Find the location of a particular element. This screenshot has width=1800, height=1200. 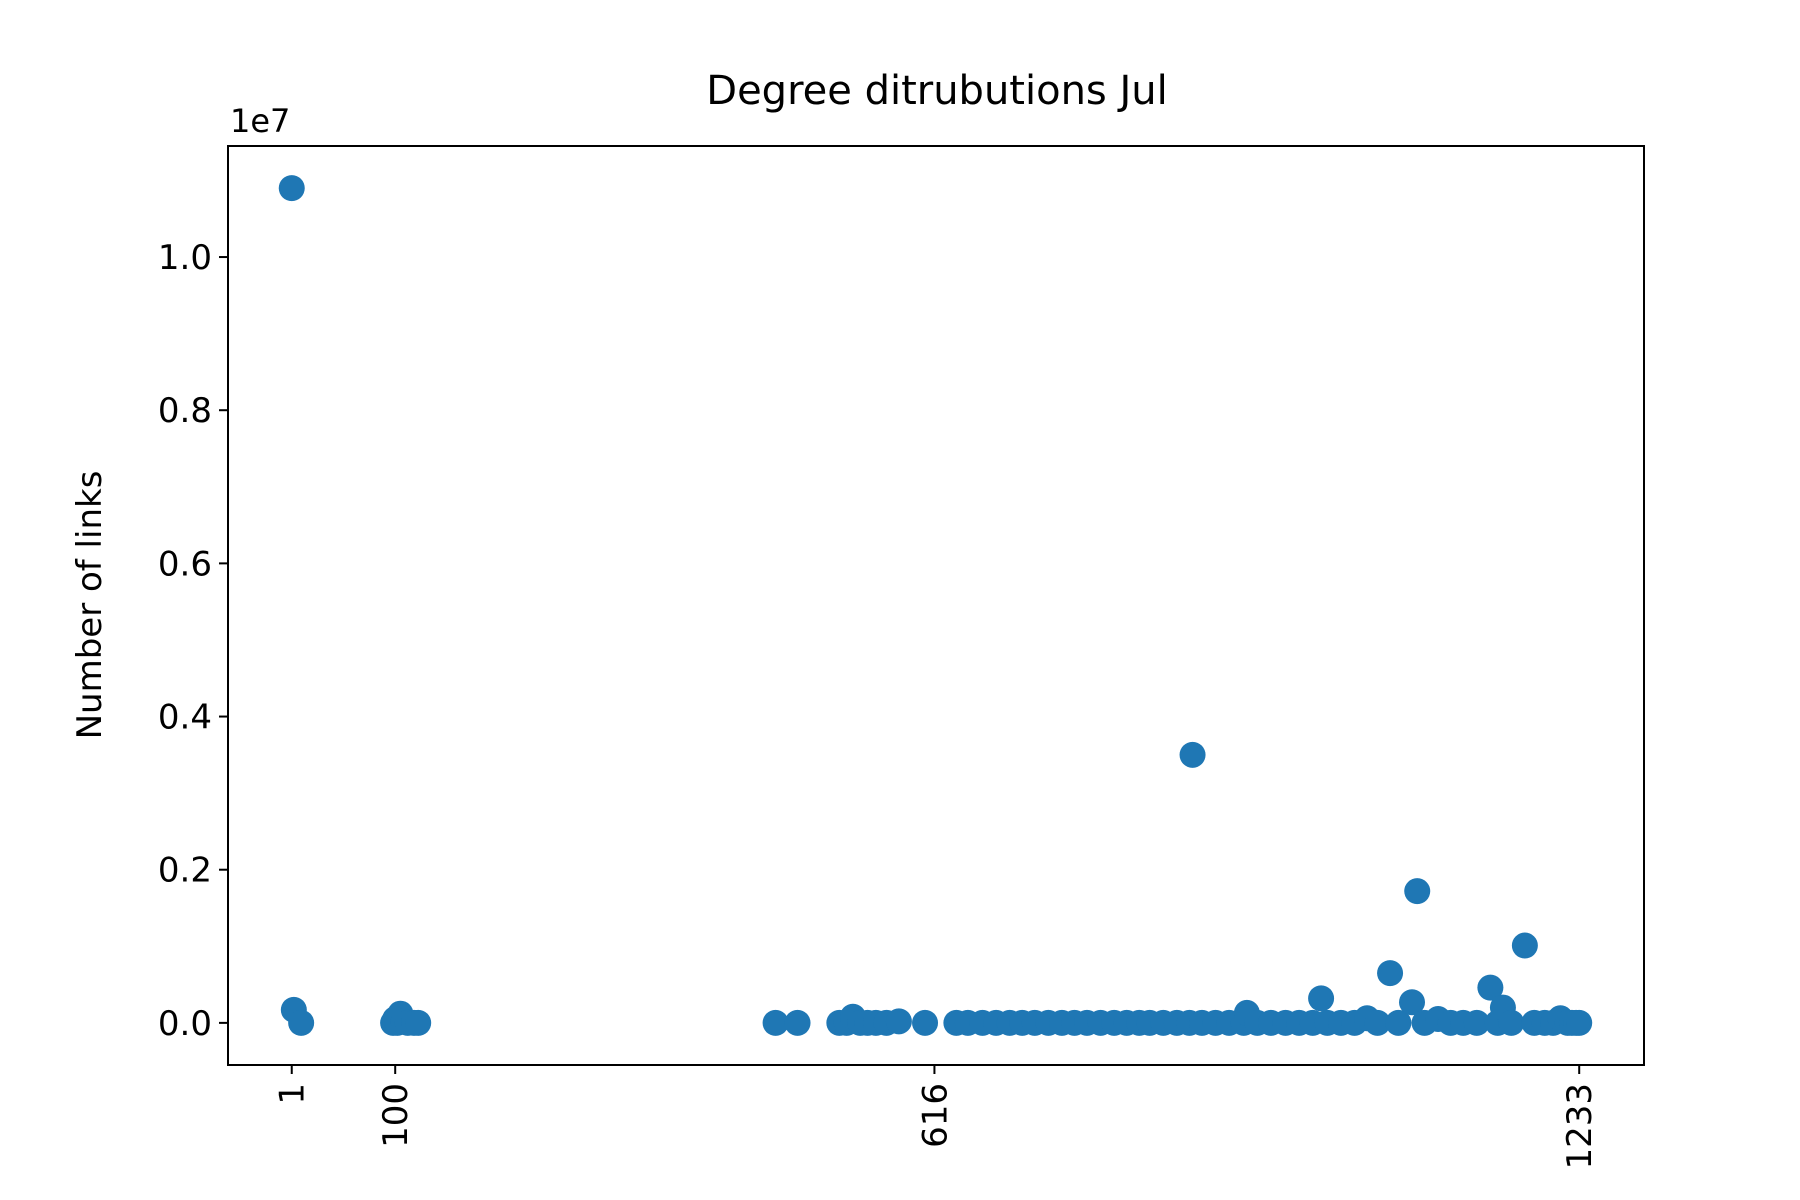

y-tick-label: 0.4 is located at coordinates (185, 718).